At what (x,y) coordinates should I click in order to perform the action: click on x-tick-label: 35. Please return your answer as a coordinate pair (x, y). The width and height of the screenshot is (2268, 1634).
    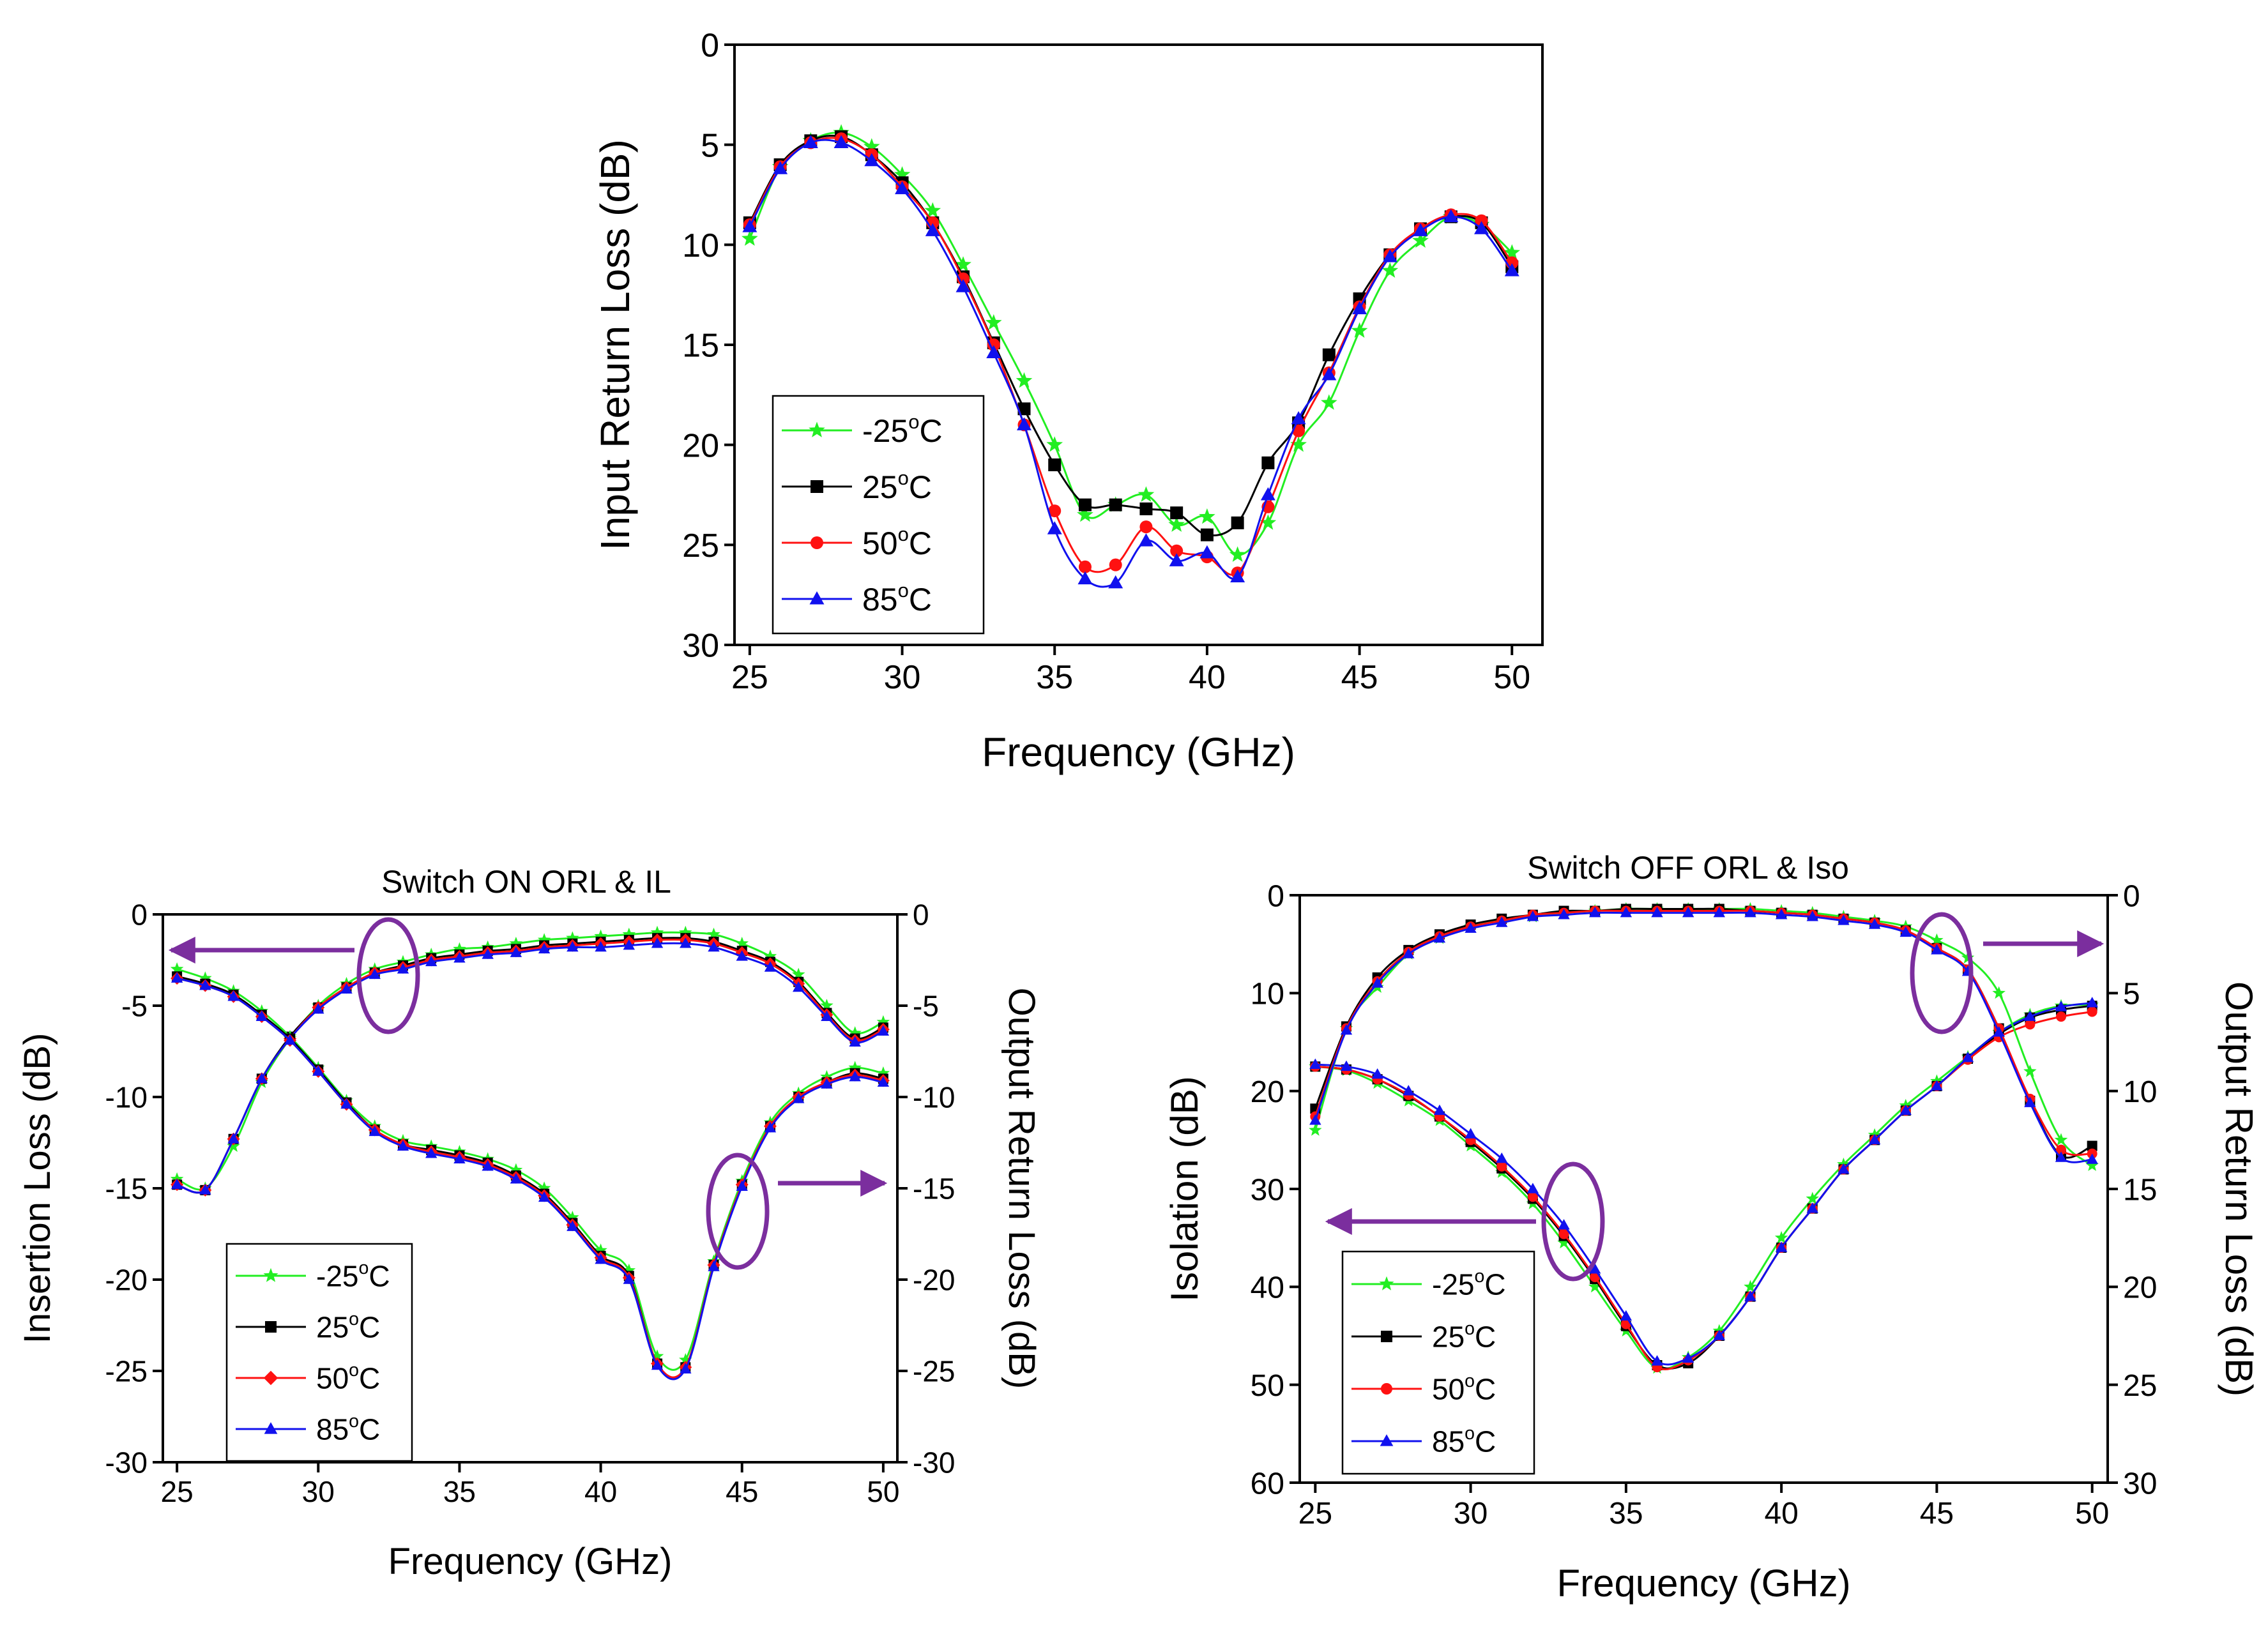
    Looking at the image, I should click on (1054, 677).